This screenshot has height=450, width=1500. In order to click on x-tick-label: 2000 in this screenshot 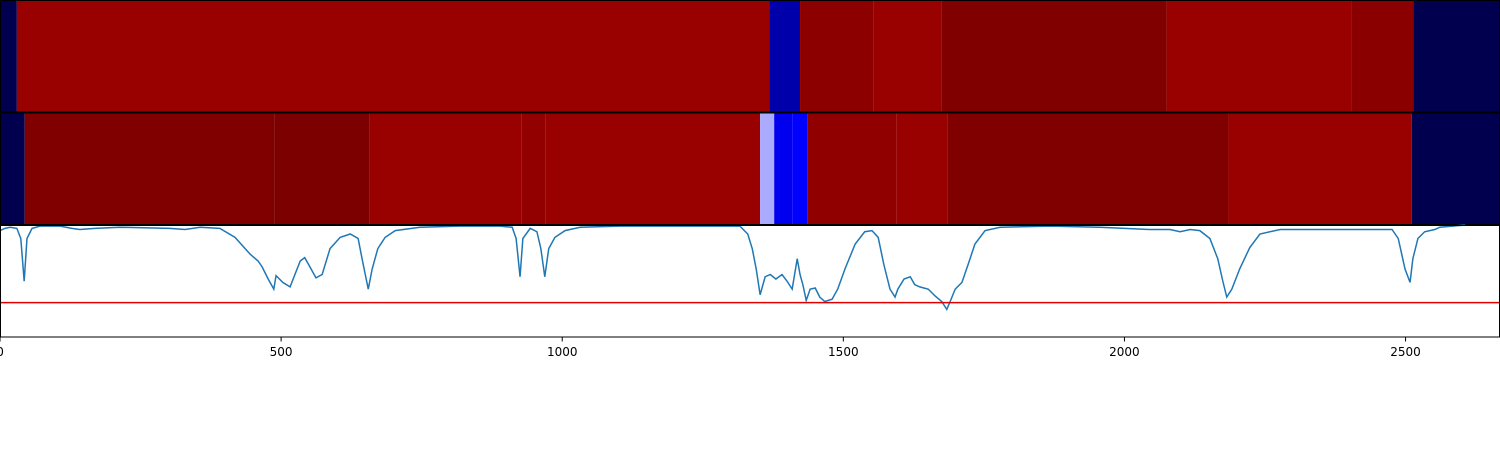, I will do `click(1124, 352)`.